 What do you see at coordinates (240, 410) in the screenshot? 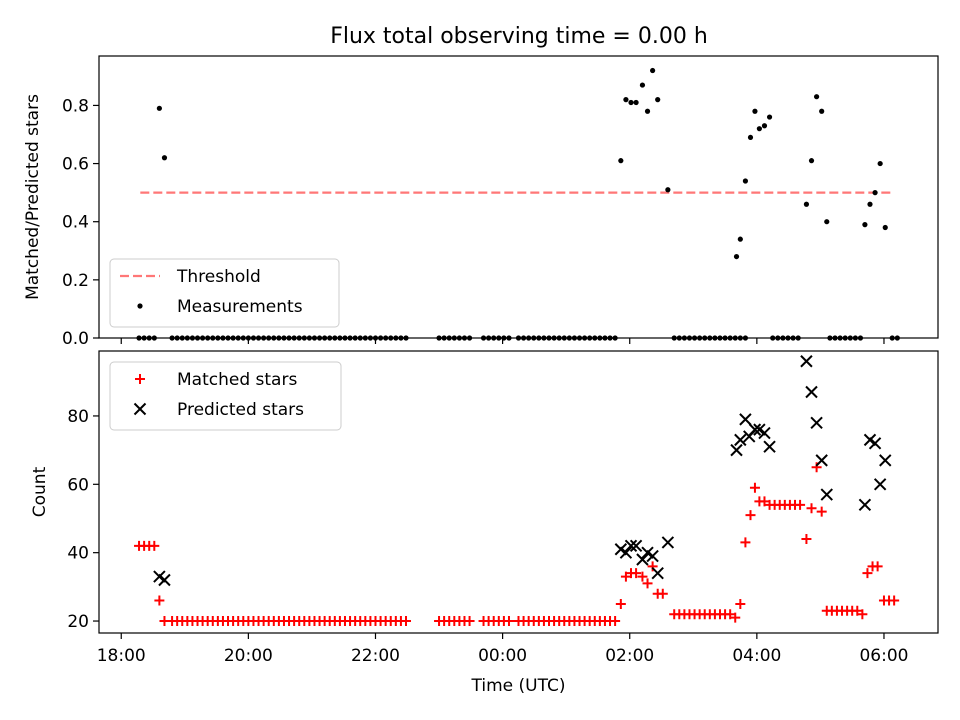
I see `legend-label: Predicted stars` at bounding box center [240, 410].